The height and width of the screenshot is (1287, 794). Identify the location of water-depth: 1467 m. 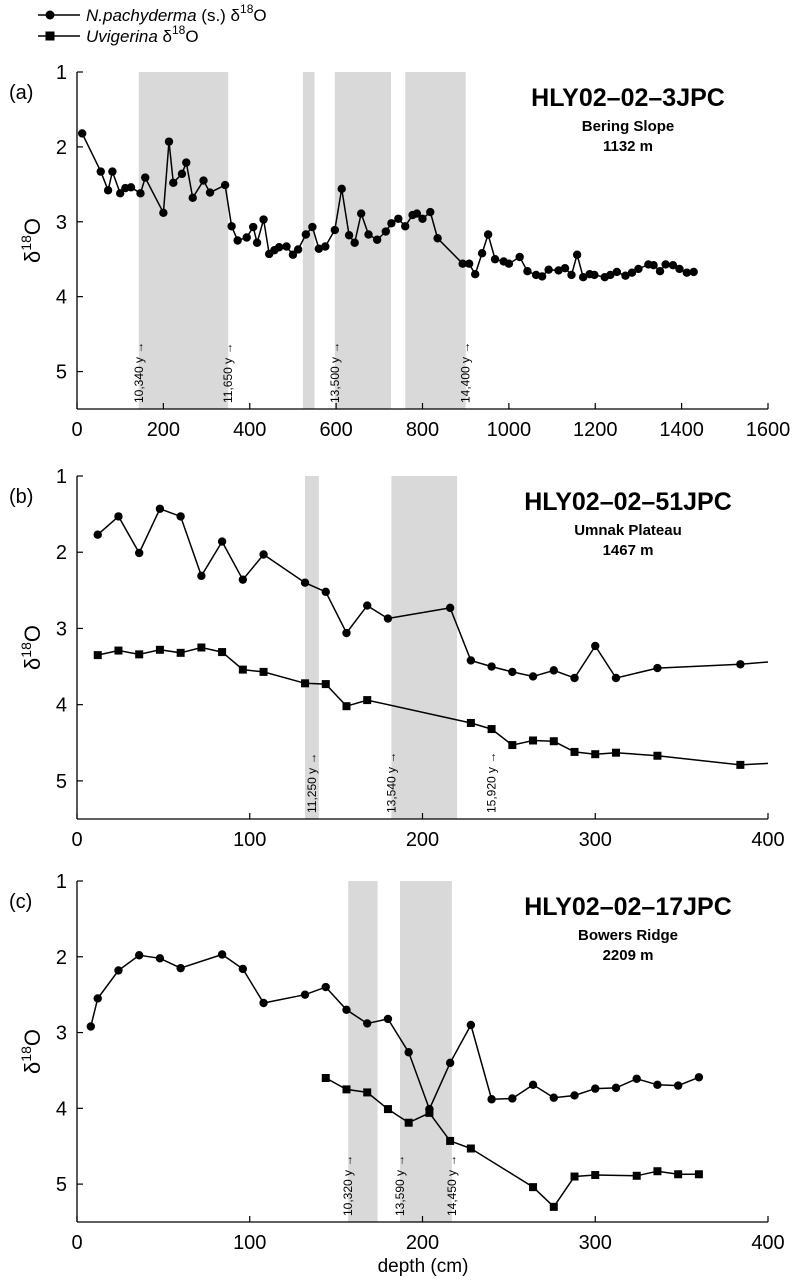
(628, 550).